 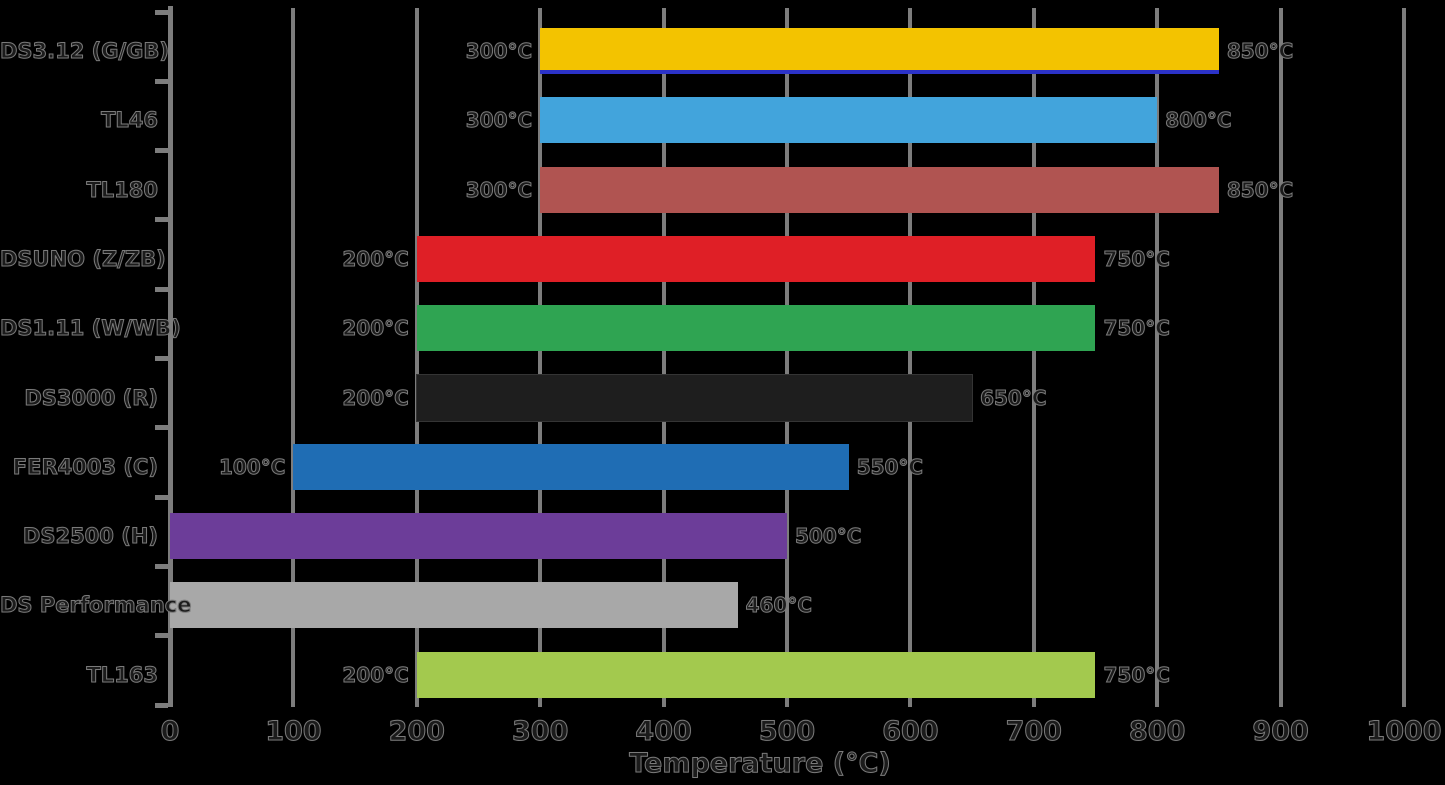 What do you see at coordinates (779, 605) in the screenshot?
I see `bar-max-label: 460°C` at bounding box center [779, 605].